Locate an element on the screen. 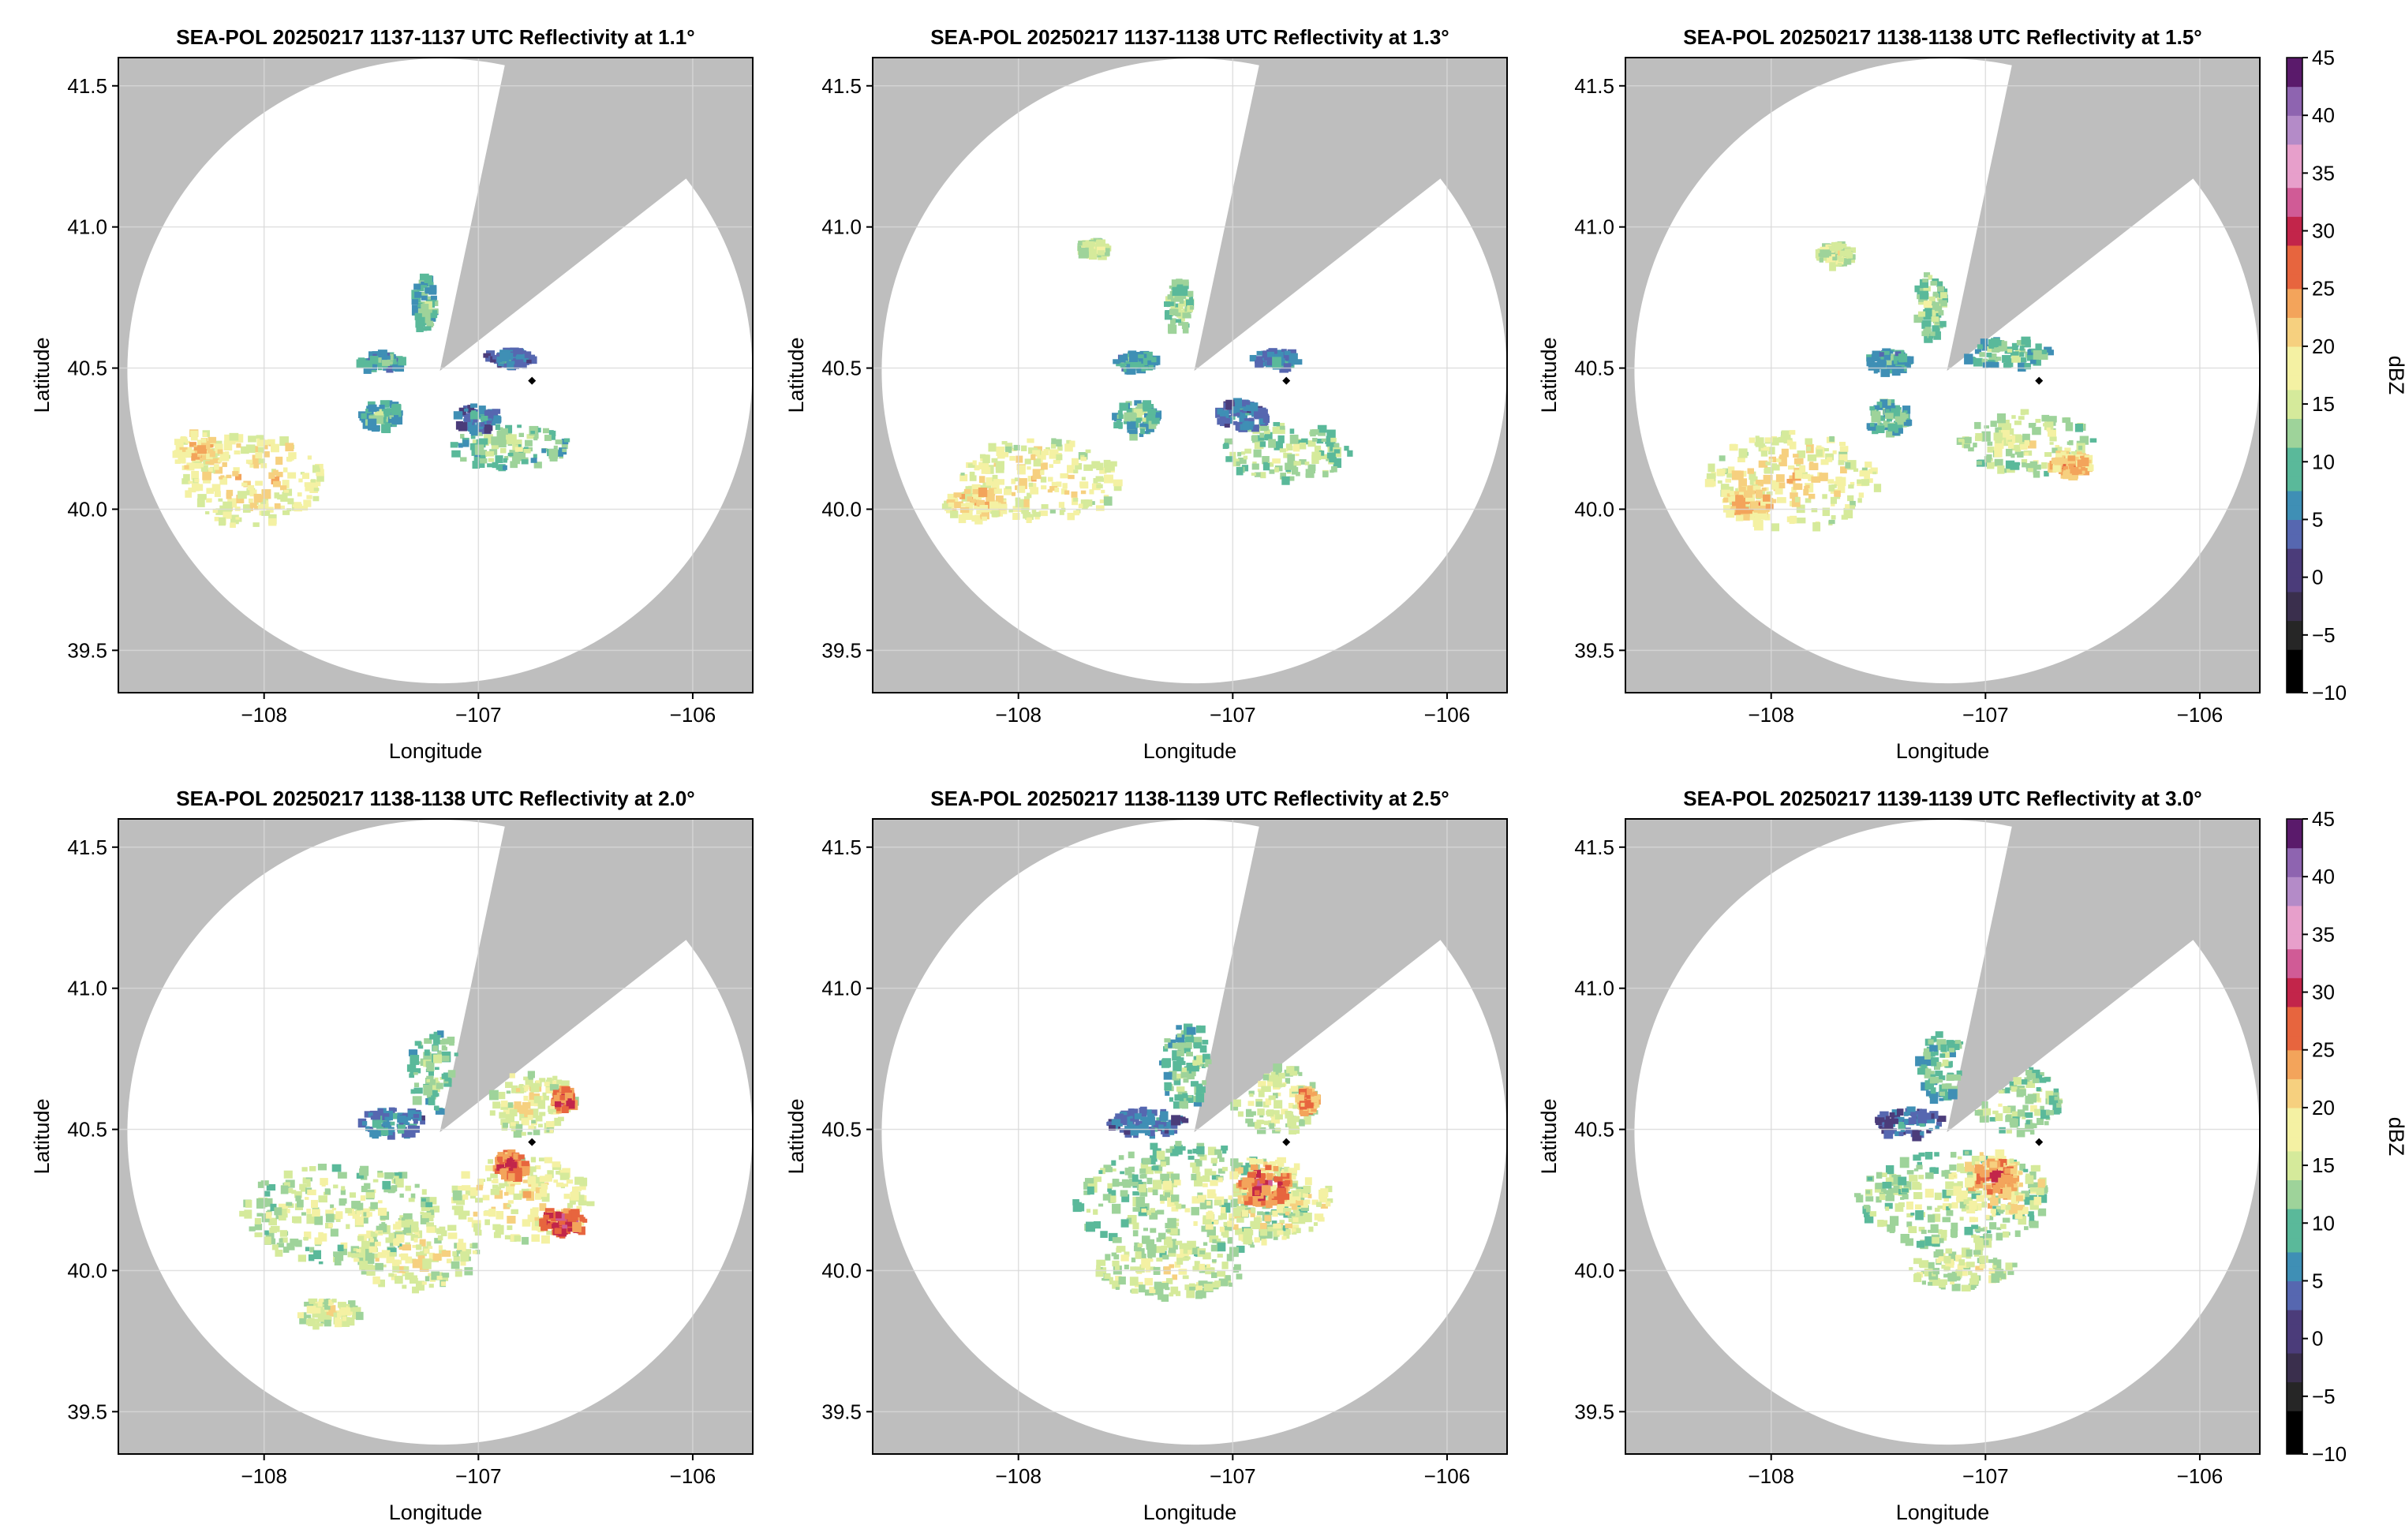  y-tick-label: 41.0 is located at coordinates (1594, 988).